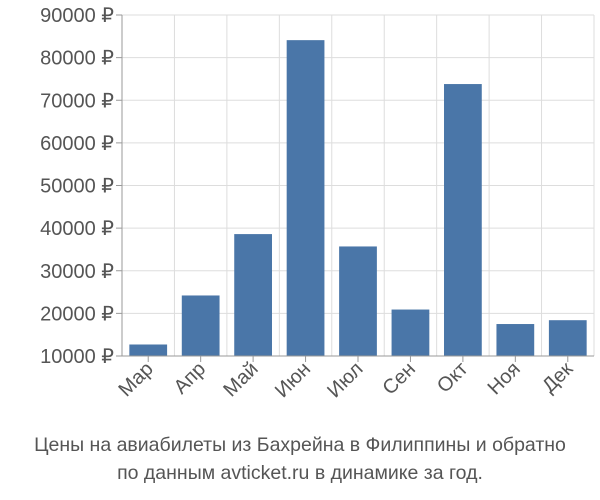 The height and width of the screenshot is (500, 600). Describe the element at coordinates (399, 378) in the screenshot. I see `x-tick-label: Сен` at that location.